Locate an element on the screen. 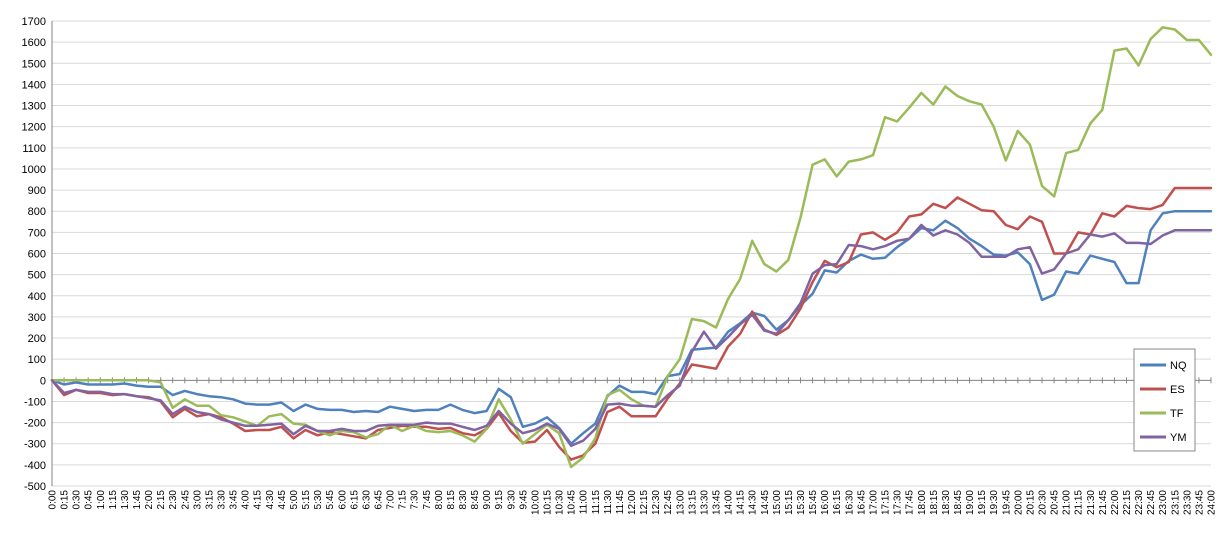 This screenshot has width=1231, height=544. x-tick-label: 10:45 is located at coordinates (572, 502).